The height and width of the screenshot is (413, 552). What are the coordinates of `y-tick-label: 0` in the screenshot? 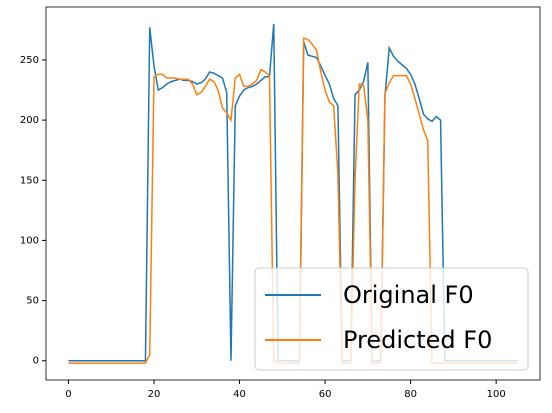 It's located at (36, 361).